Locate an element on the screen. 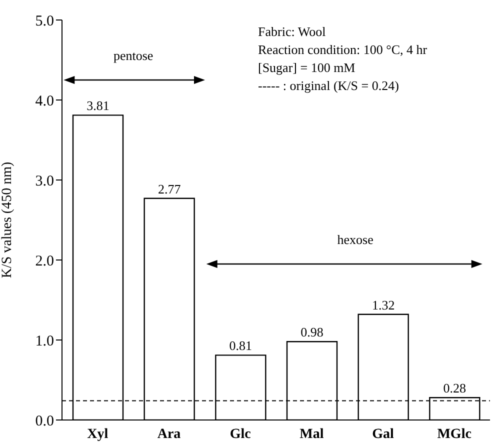 The height and width of the screenshot is (447, 496). annotation: ----- : original (K/S = 0.24) is located at coordinates (328, 85).